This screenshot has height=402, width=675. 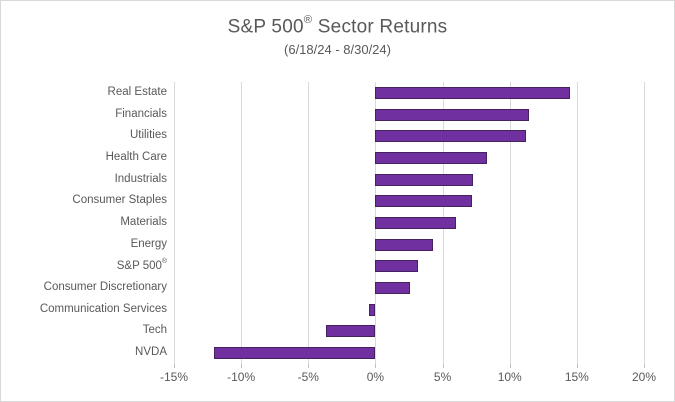 I want to click on x-tick-label: -10%, so click(x=241, y=377).